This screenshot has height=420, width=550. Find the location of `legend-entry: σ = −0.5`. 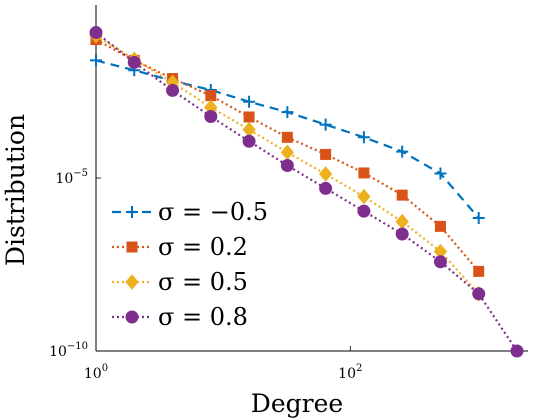

legend-entry: σ = −0.5 is located at coordinates (190, 212).